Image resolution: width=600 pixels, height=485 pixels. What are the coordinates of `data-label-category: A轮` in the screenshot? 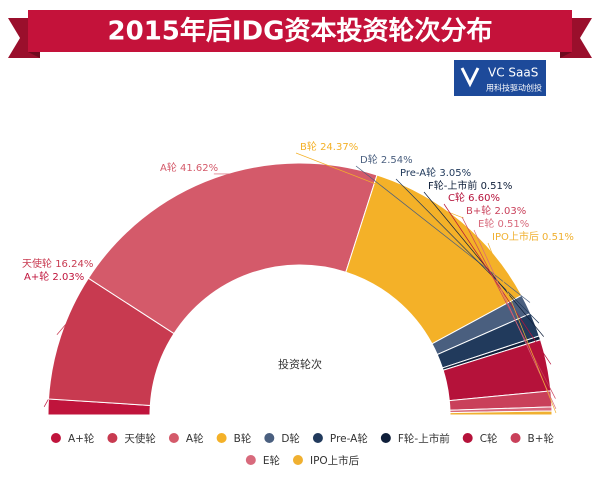 It's located at (168, 167).